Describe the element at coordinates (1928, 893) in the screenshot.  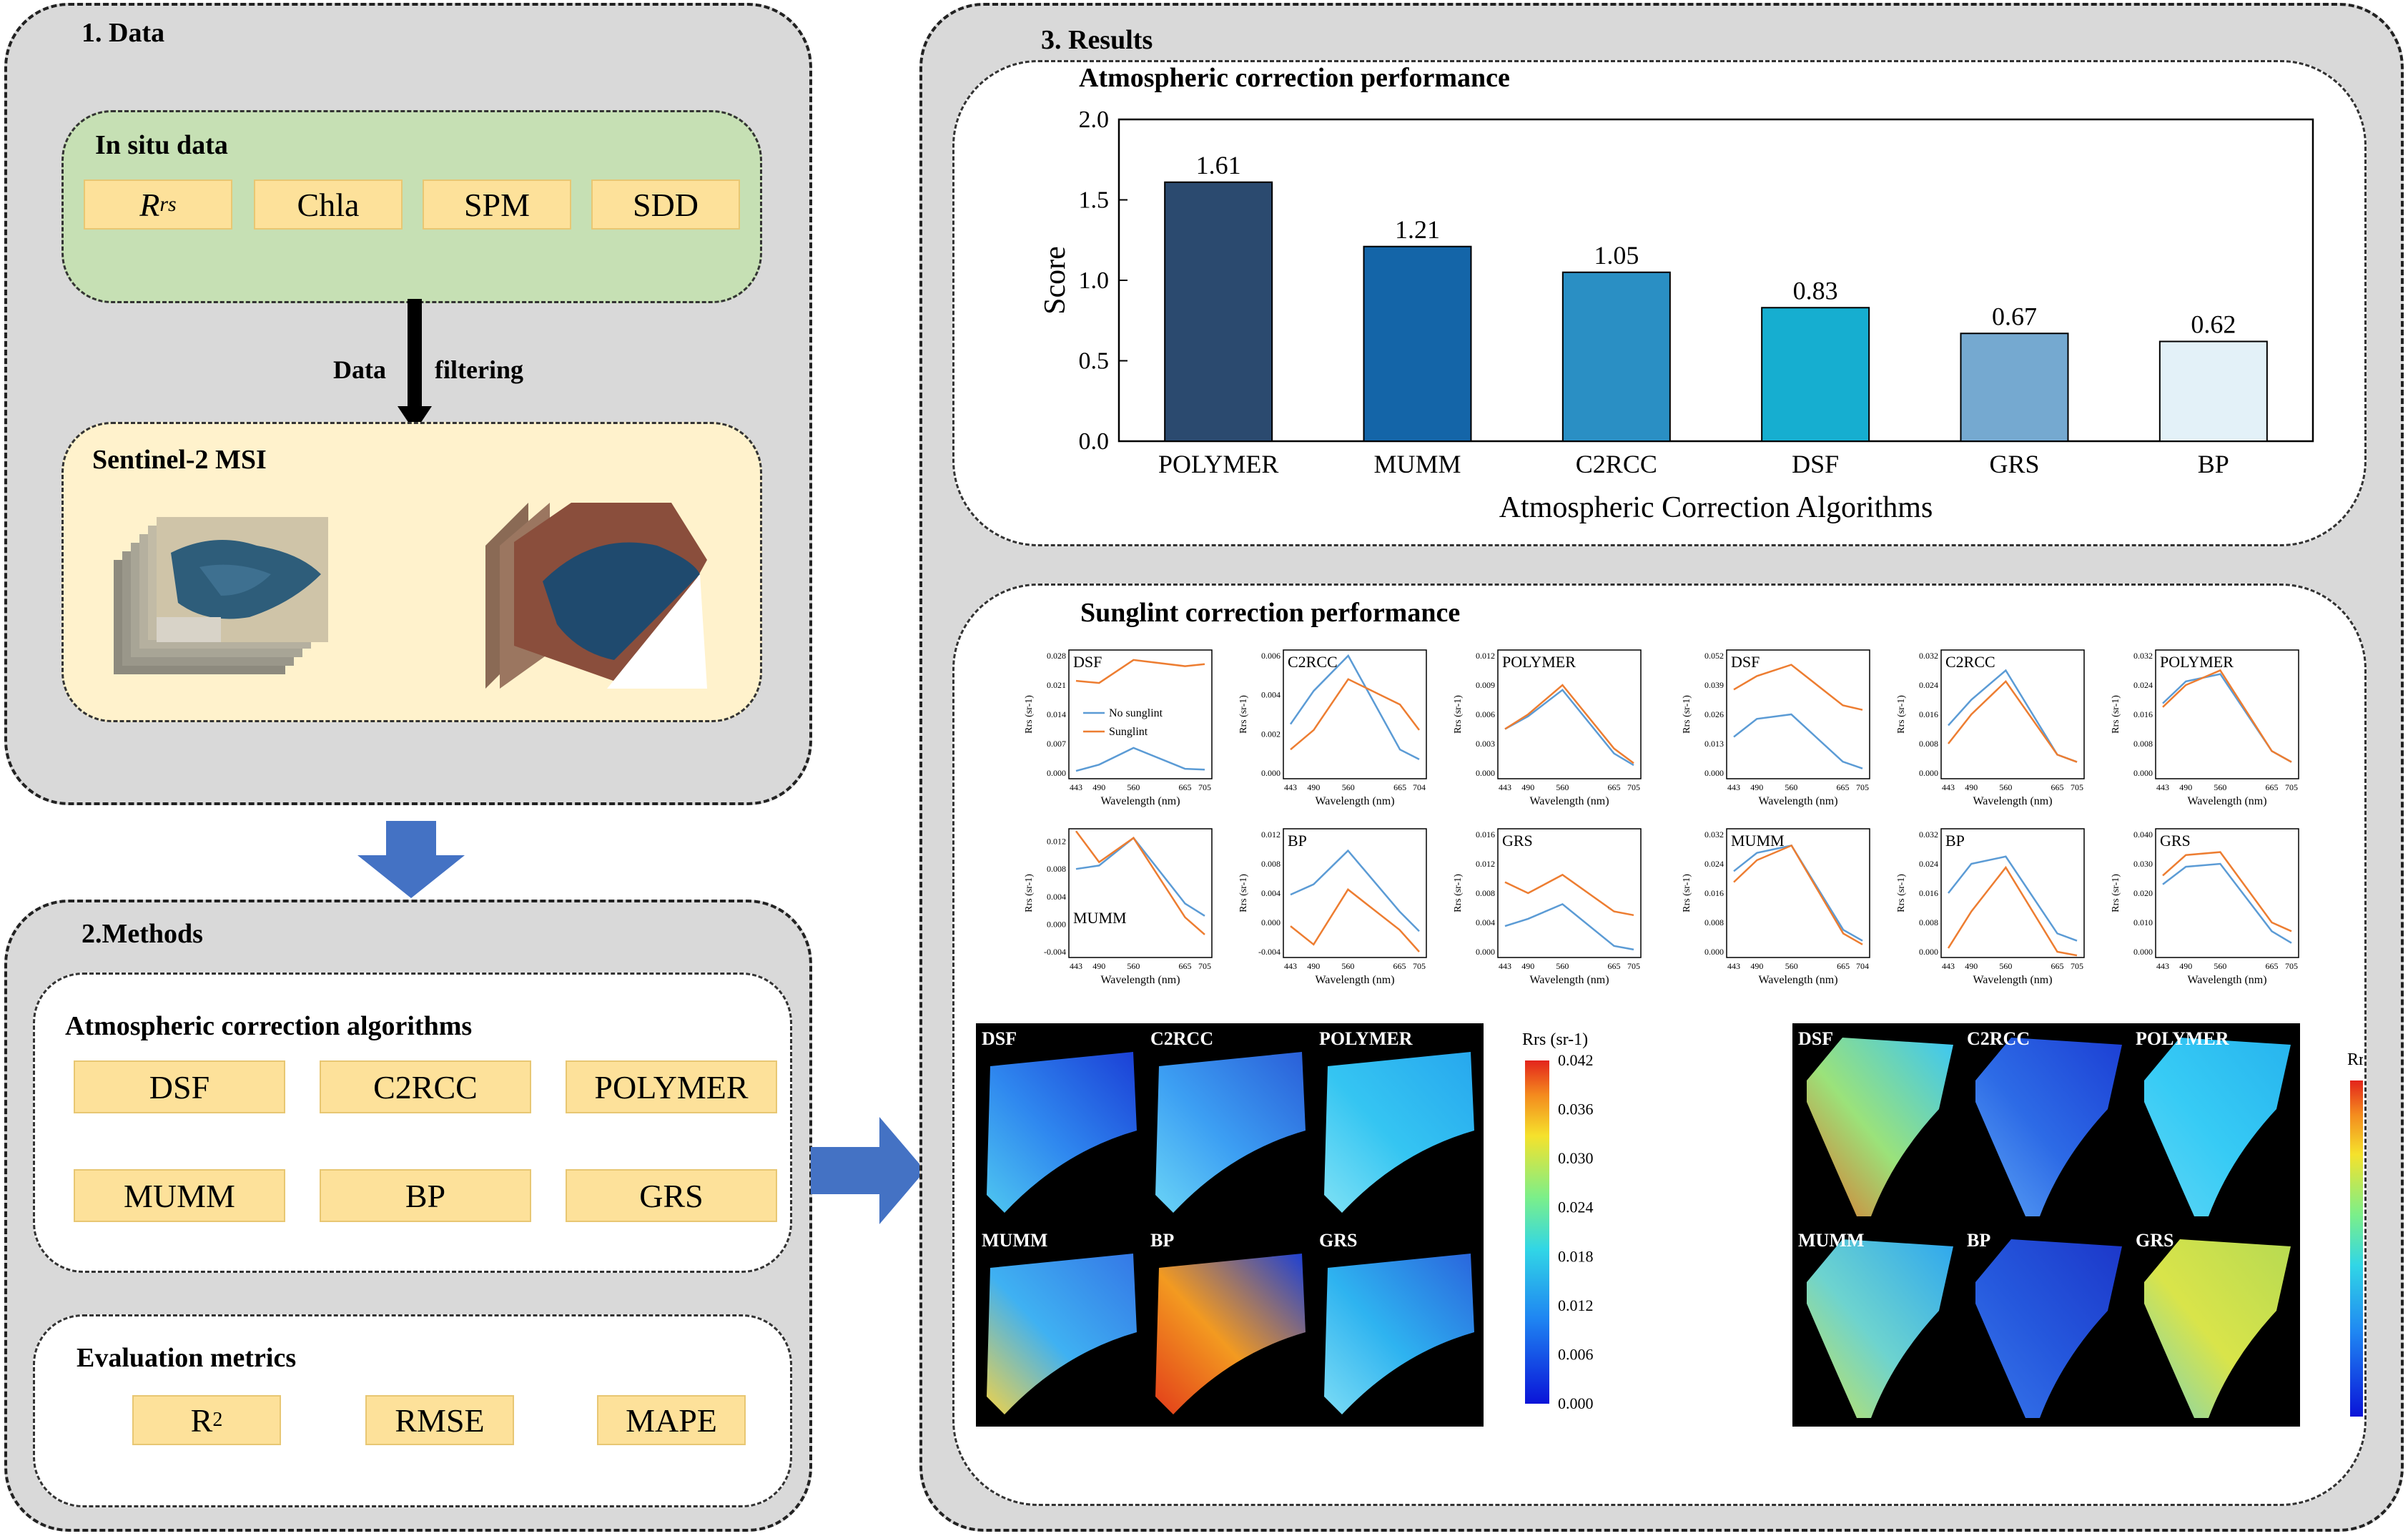
I see `spectrum-ytick-label: 0.016` at that location.